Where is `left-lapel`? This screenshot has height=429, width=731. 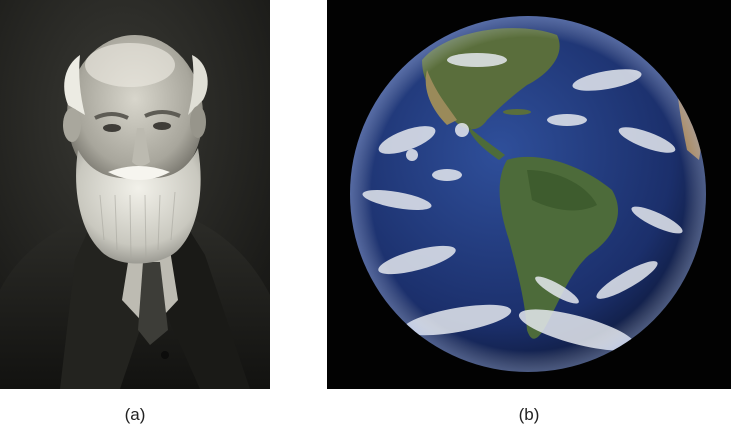 left-lapel is located at coordinates (105, 302).